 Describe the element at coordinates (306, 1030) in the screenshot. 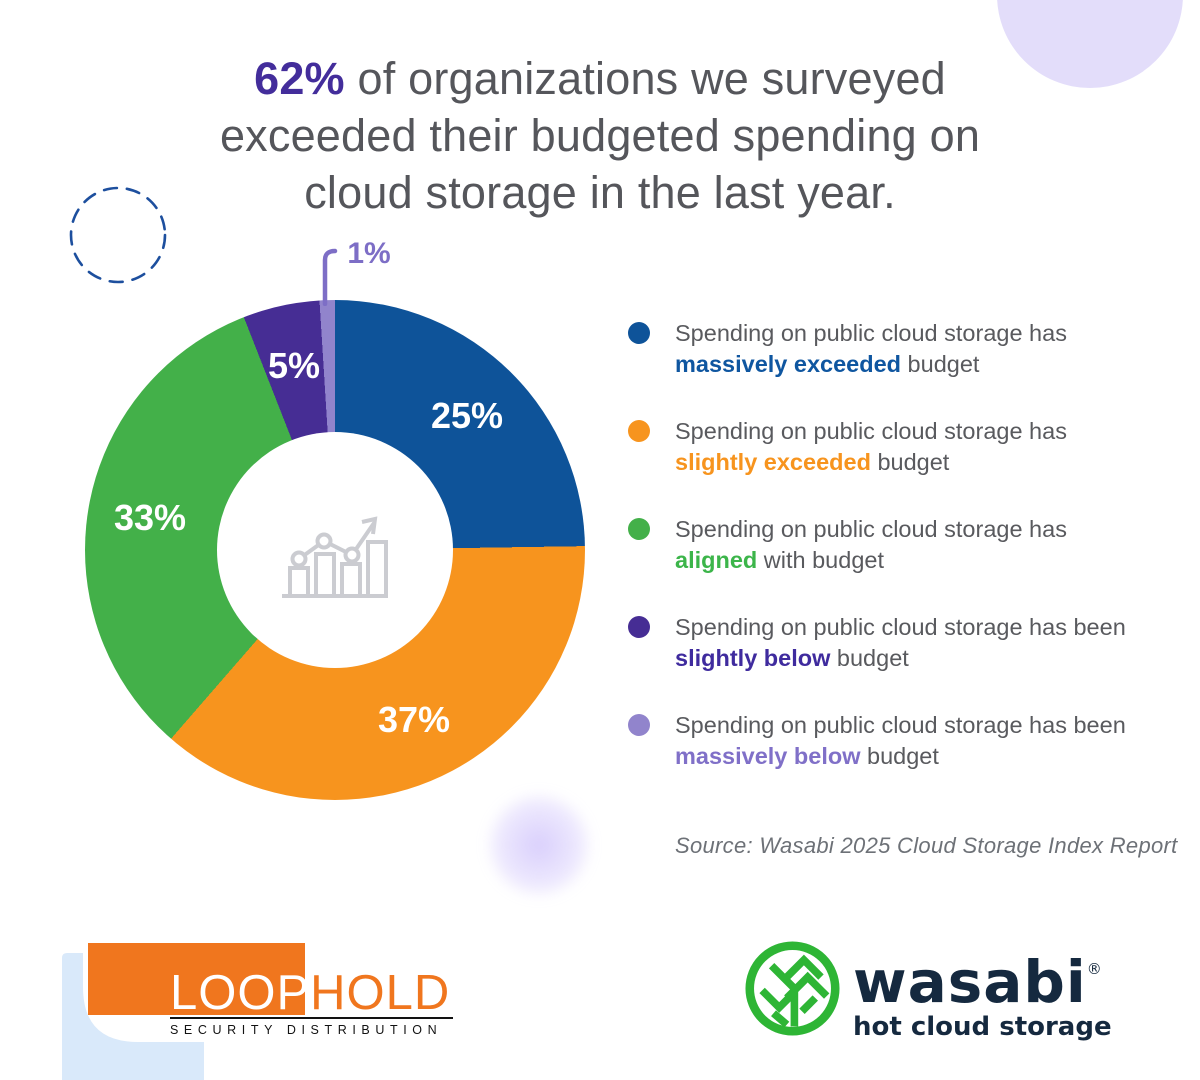

I see `loophold-tagline: SECURITY DISTRIBUTION` at that location.